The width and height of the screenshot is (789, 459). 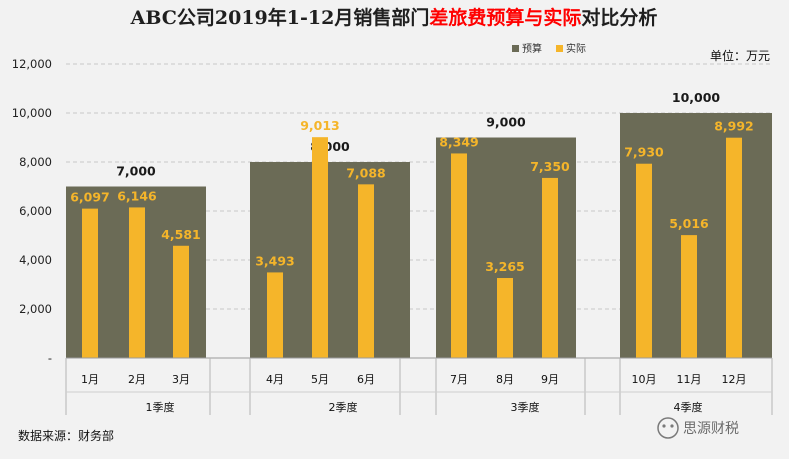 I want to click on budget-data-label: 7,000, so click(x=136, y=171).